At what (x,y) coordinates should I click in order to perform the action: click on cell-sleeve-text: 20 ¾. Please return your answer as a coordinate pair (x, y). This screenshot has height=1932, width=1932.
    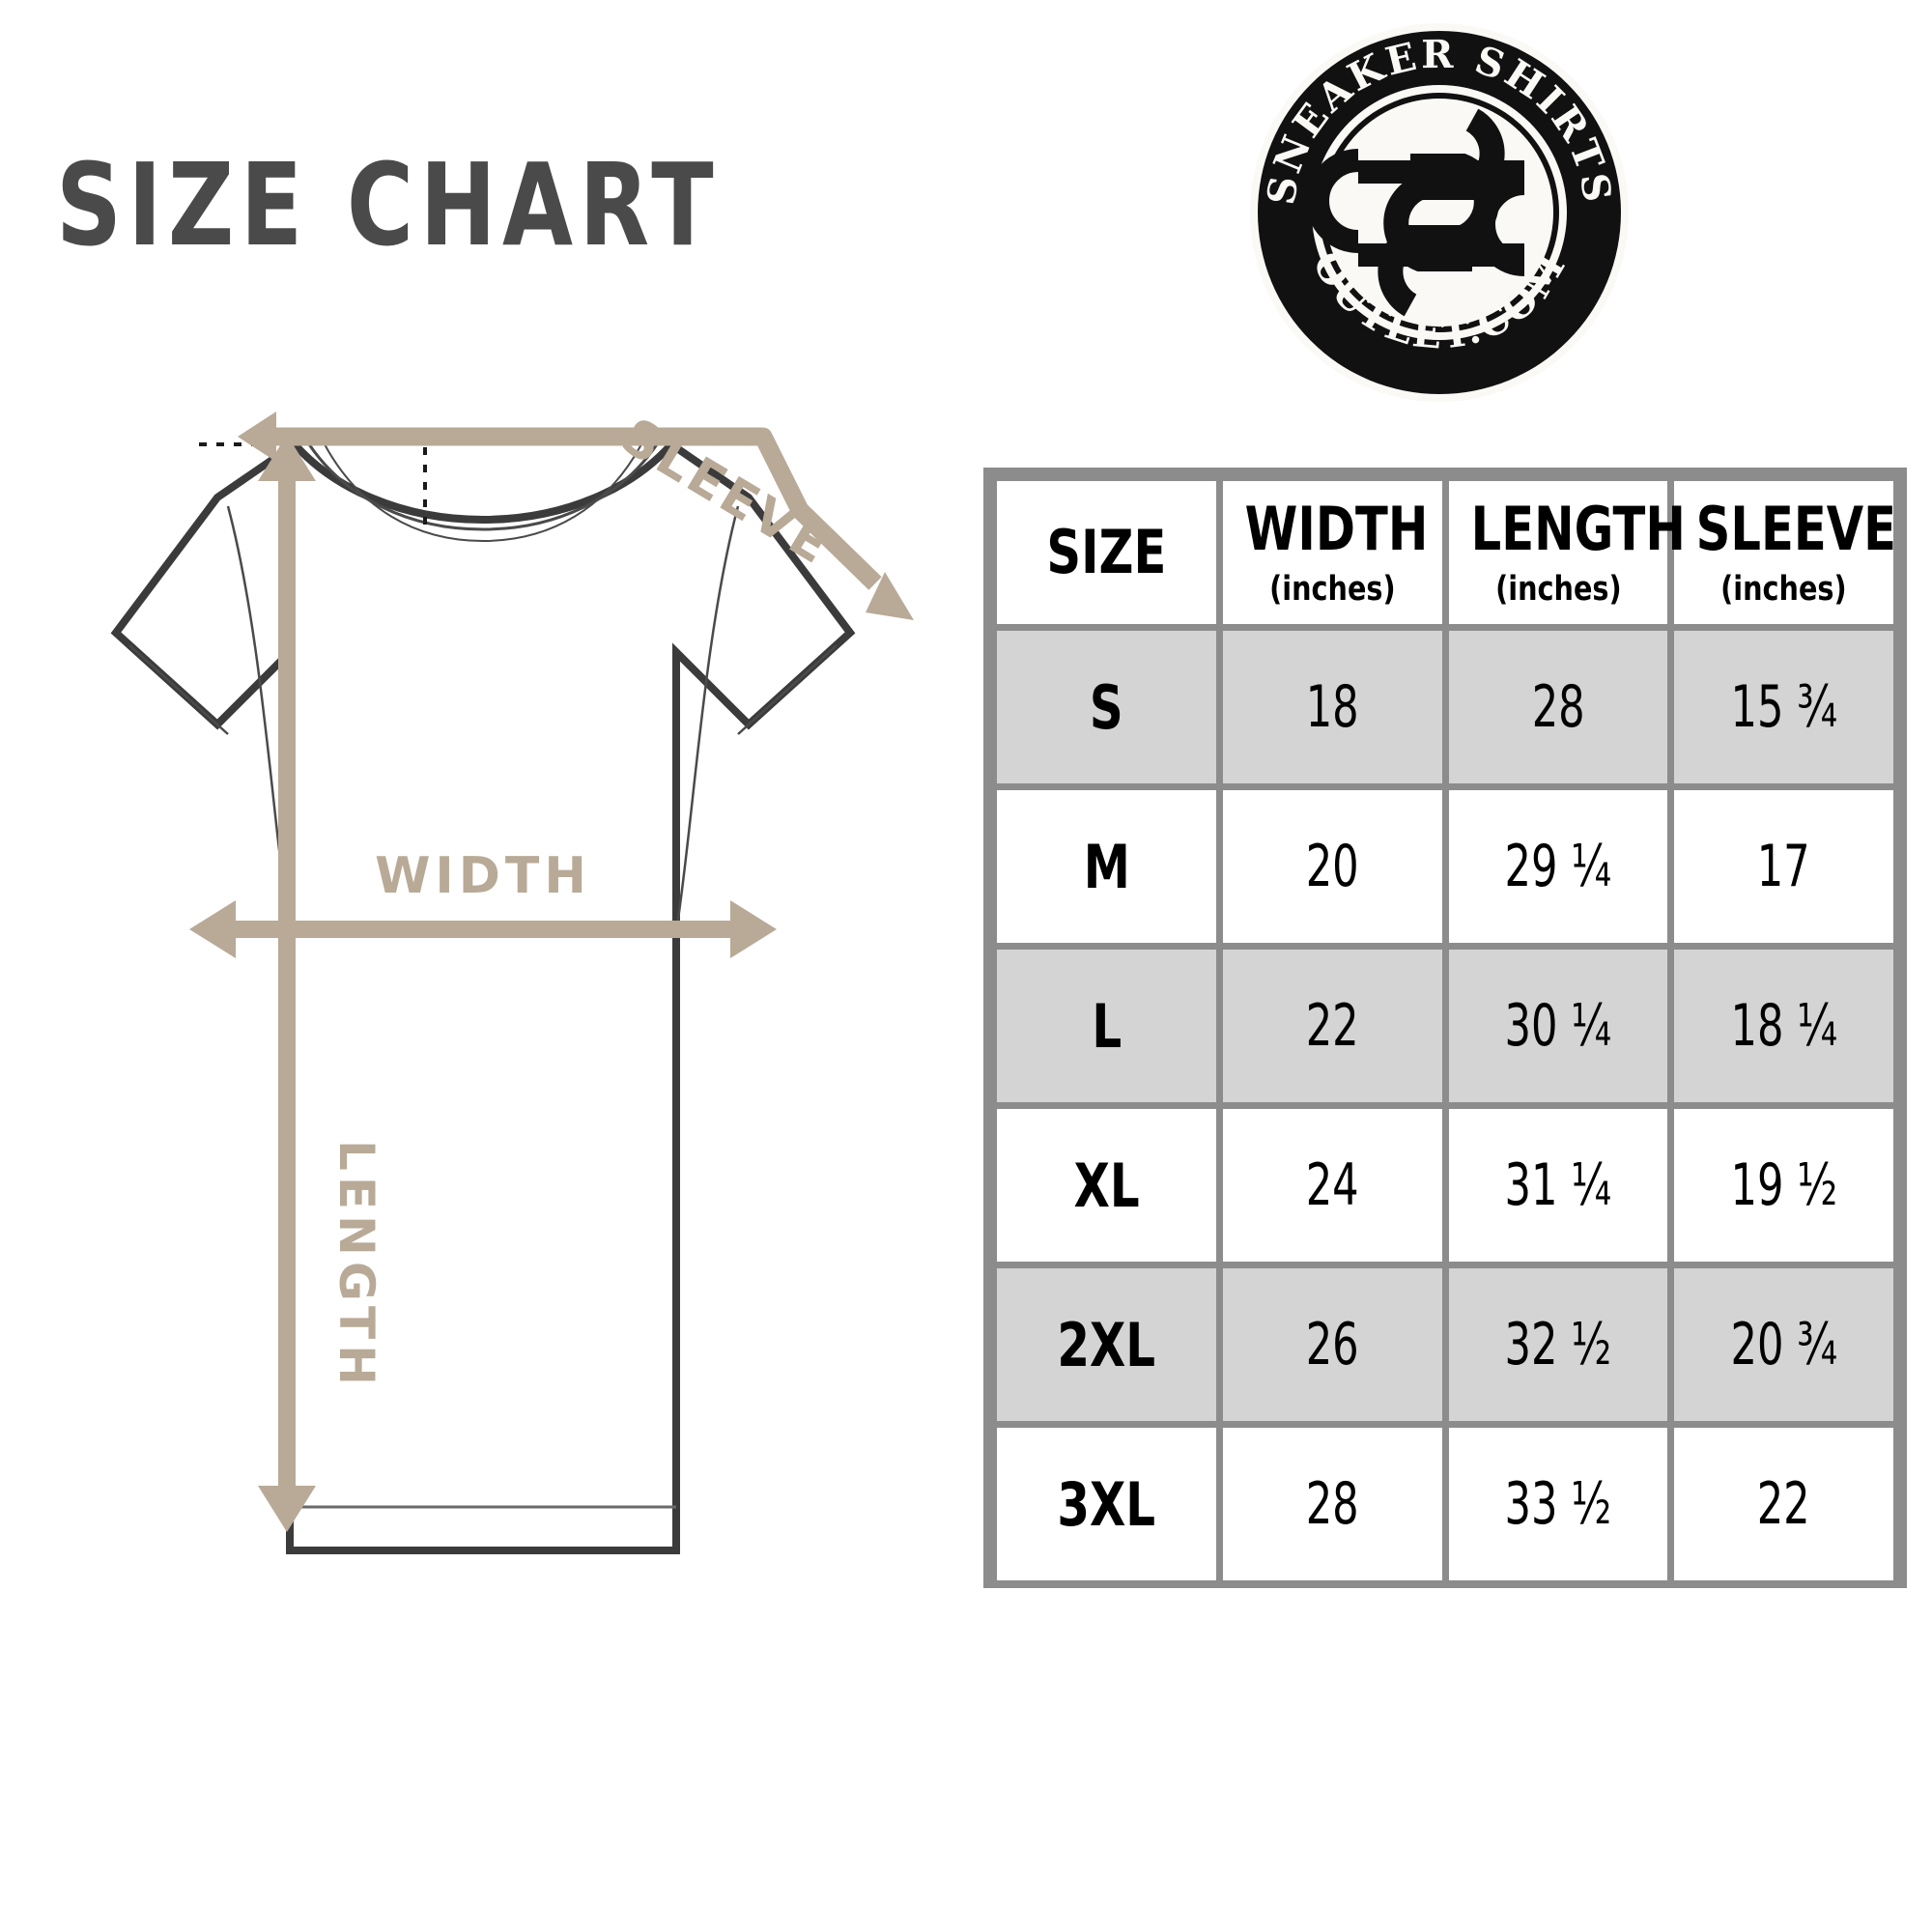
    Looking at the image, I should click on (1783, 1344).